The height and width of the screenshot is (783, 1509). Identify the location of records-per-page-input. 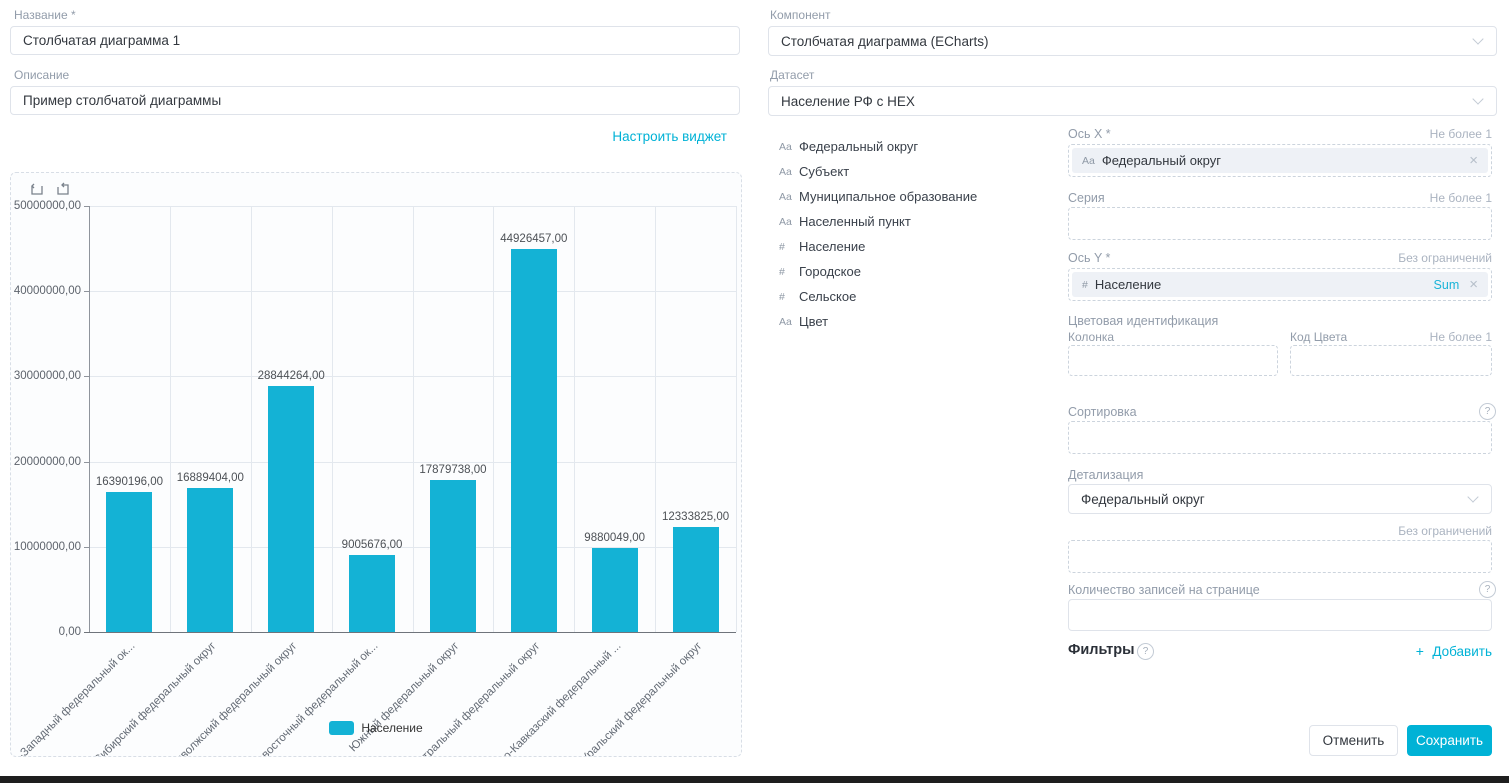
(1280, 615).